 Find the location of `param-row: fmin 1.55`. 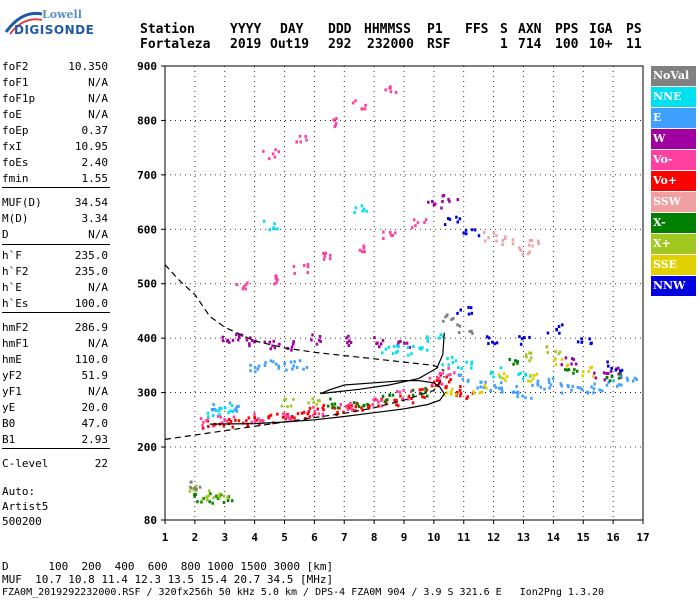

param-row: fmin 1.55 is located at coordinates (55, 179).